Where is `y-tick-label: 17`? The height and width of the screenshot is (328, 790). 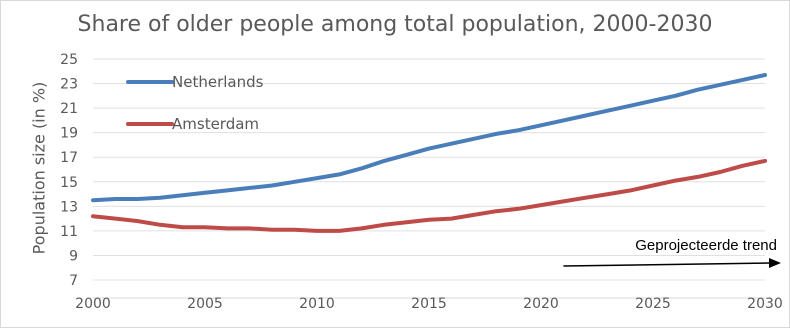
y-tick-label: 17 is located at coordinates (69, 158).